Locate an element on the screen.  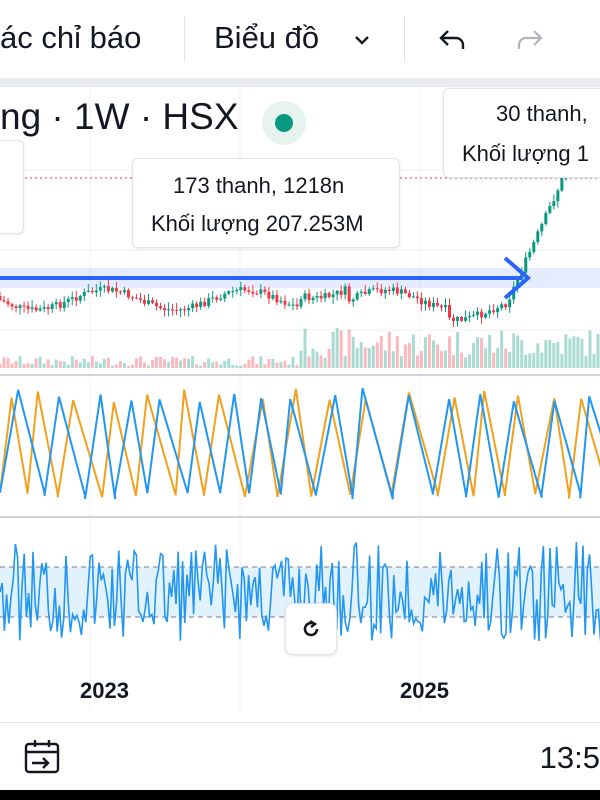
measure-volume: Khối lượng 207.253M is located at coordinates (257, 223).